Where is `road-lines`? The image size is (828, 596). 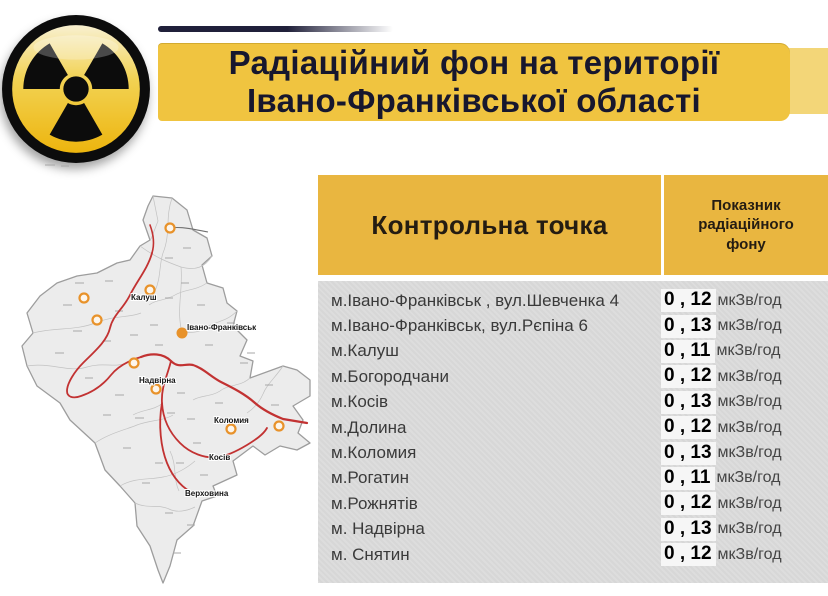
road-lines is located at coordinates (187, 360).